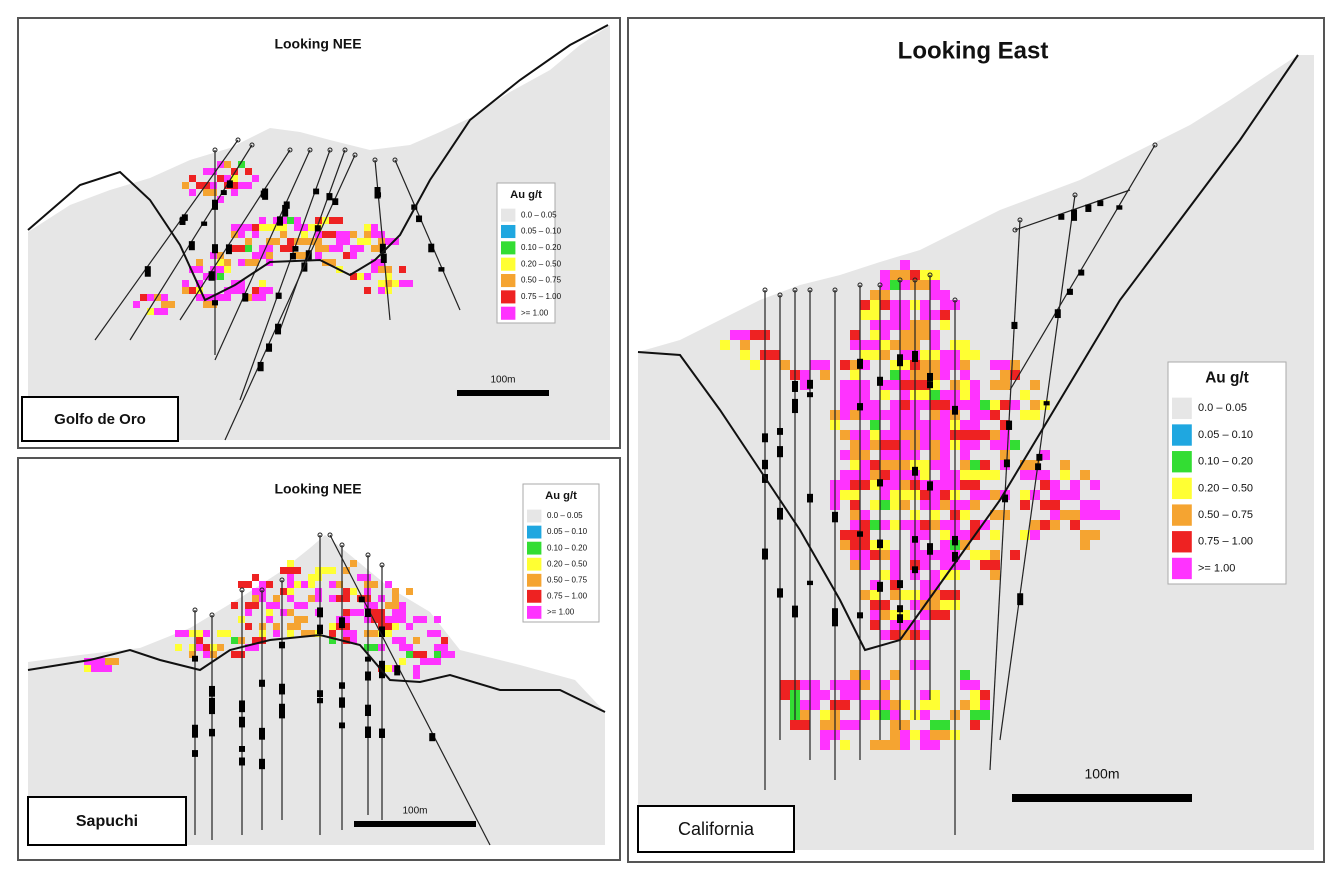 The image size is (1340, 878). I want to click on legend-label: 0.05 – 0.10, so click(541, 231).